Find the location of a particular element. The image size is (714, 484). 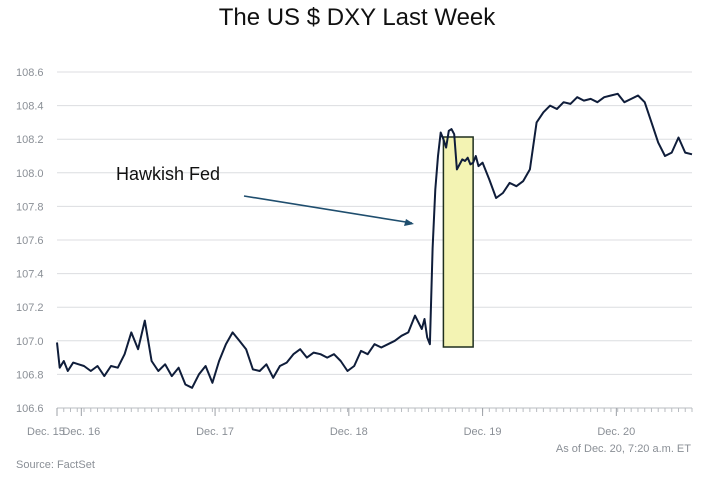

source-label: Source: FactSet is located at coordinates (55, 465).